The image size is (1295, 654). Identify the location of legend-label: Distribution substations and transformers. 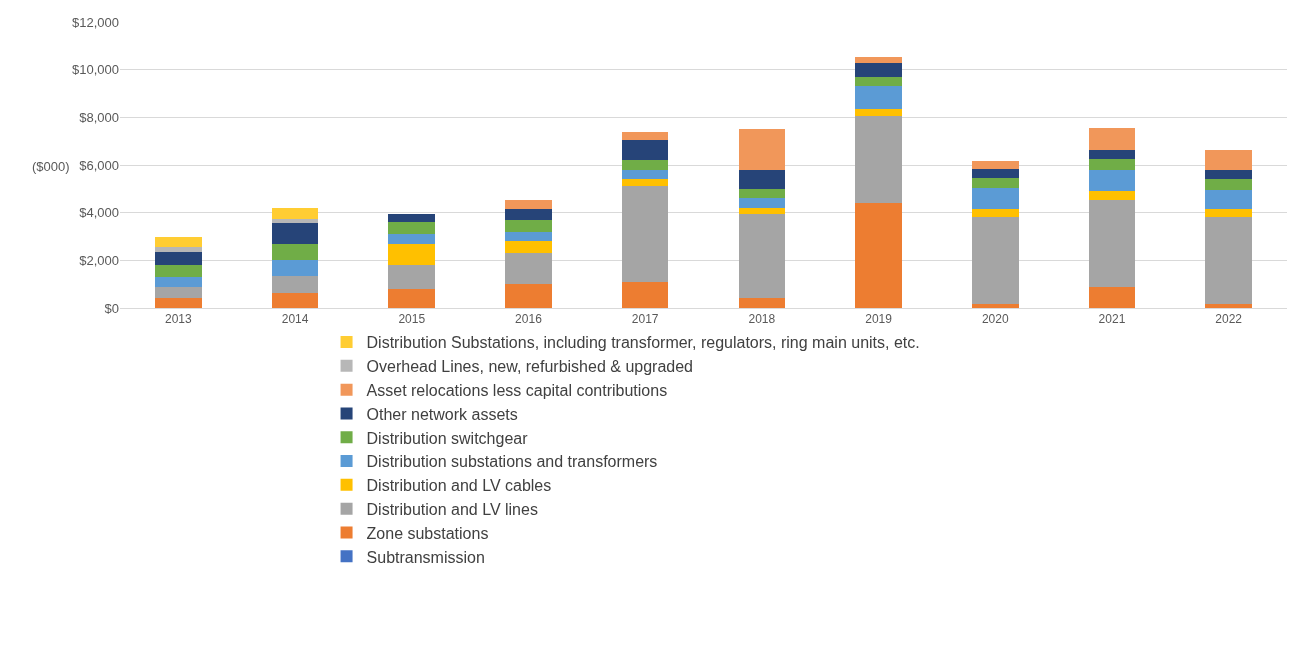
(512, 462).